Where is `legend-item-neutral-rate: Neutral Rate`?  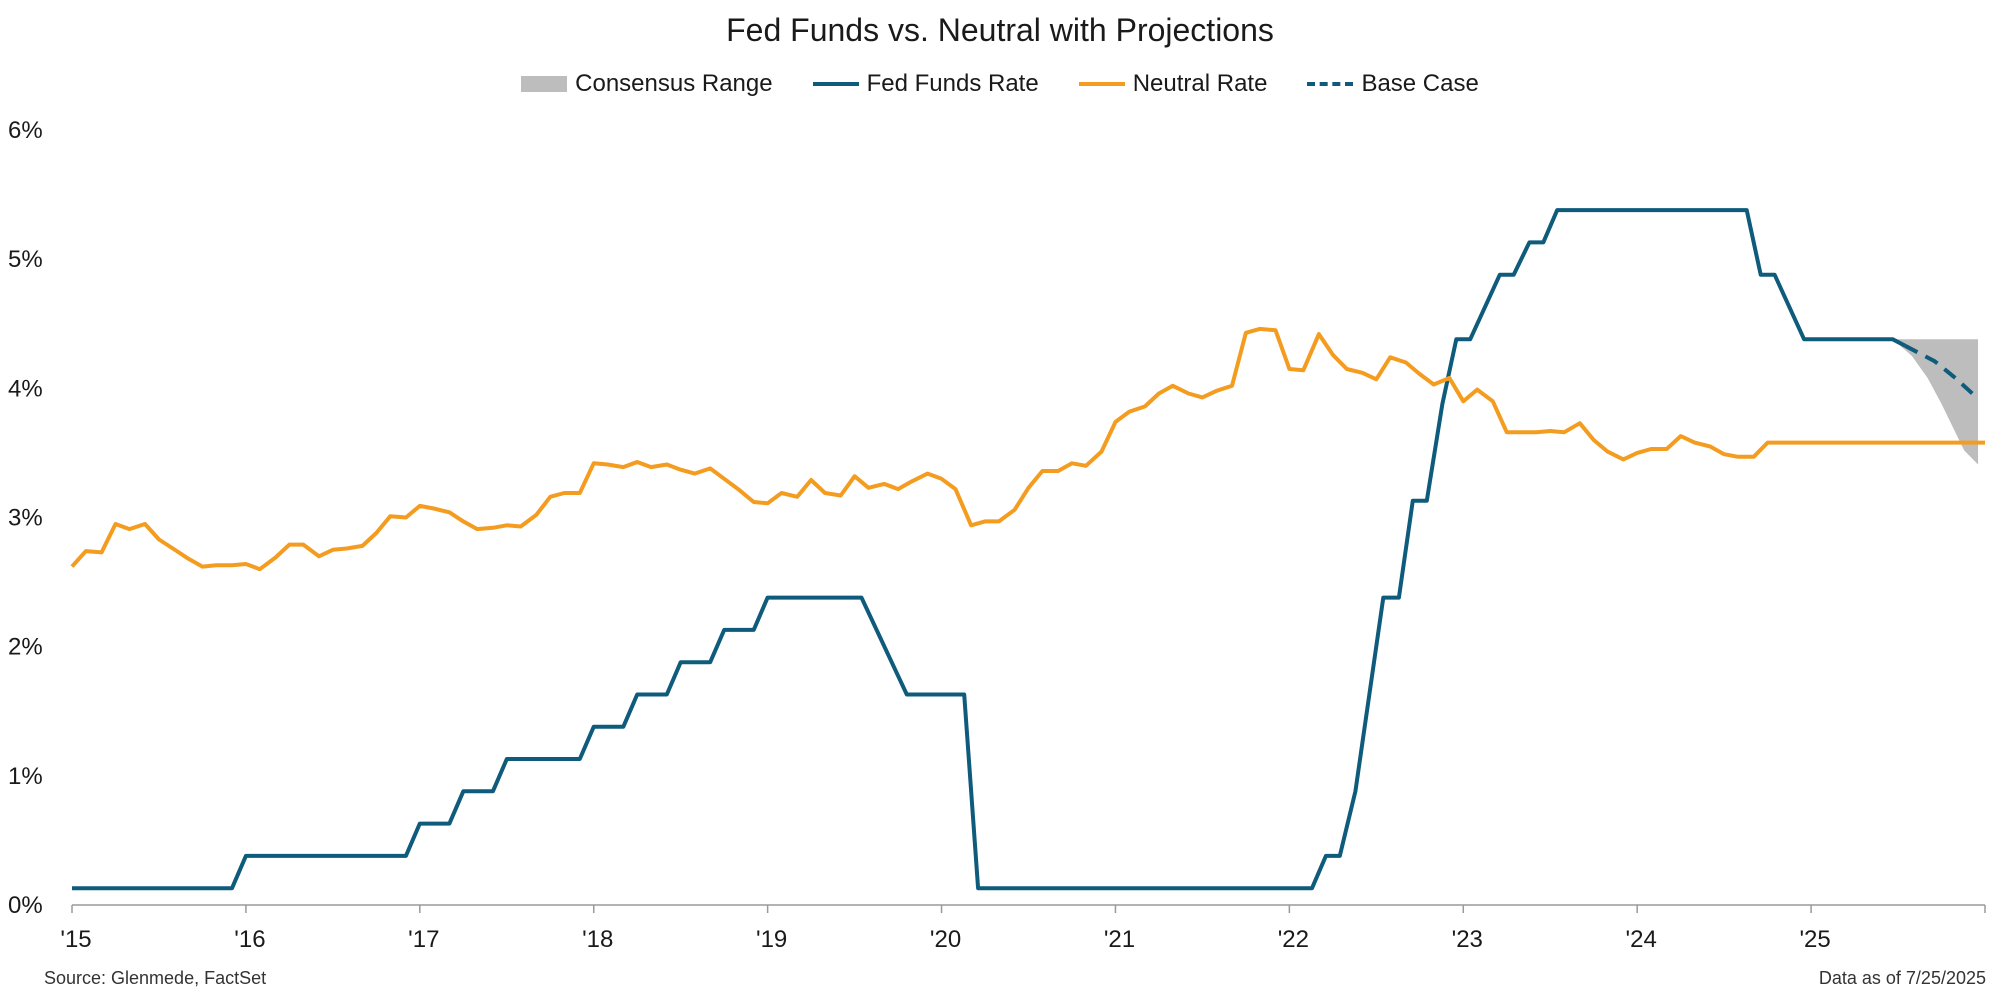
legend-item-neutral-rate: Neutral Rate is located at coordinates (1173, 84).